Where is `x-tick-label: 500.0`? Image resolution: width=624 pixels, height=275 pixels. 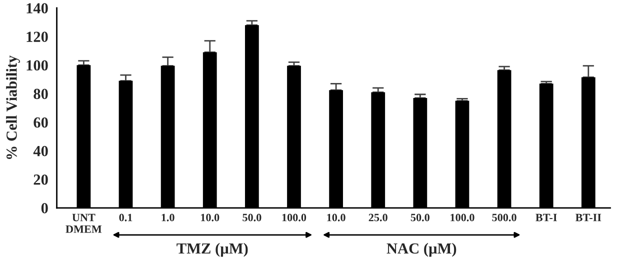 x-tick-label: 500.0 is located at coordinates (504, 218).